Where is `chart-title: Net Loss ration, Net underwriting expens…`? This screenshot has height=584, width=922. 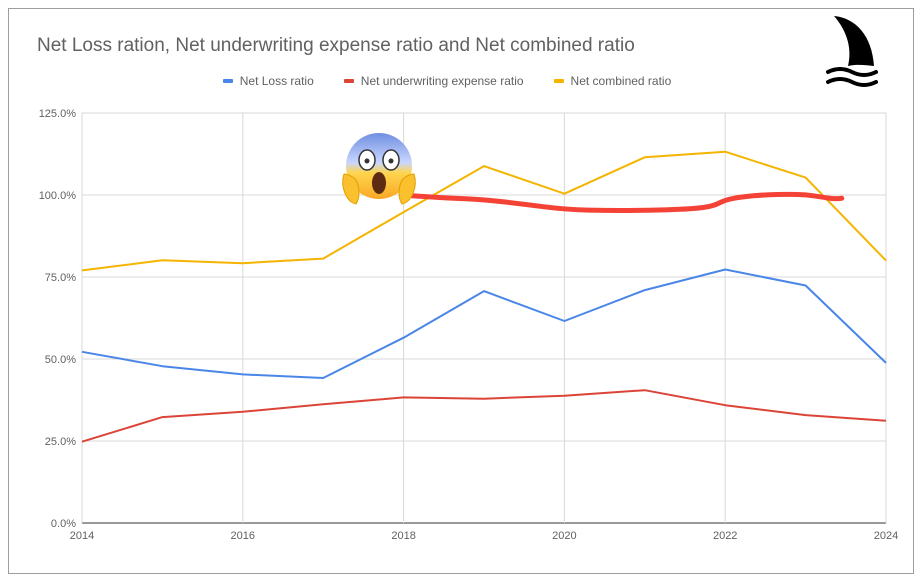 chart-title: Net Loss ration, Net underwriting expens… is located at coordinates (336, 45).